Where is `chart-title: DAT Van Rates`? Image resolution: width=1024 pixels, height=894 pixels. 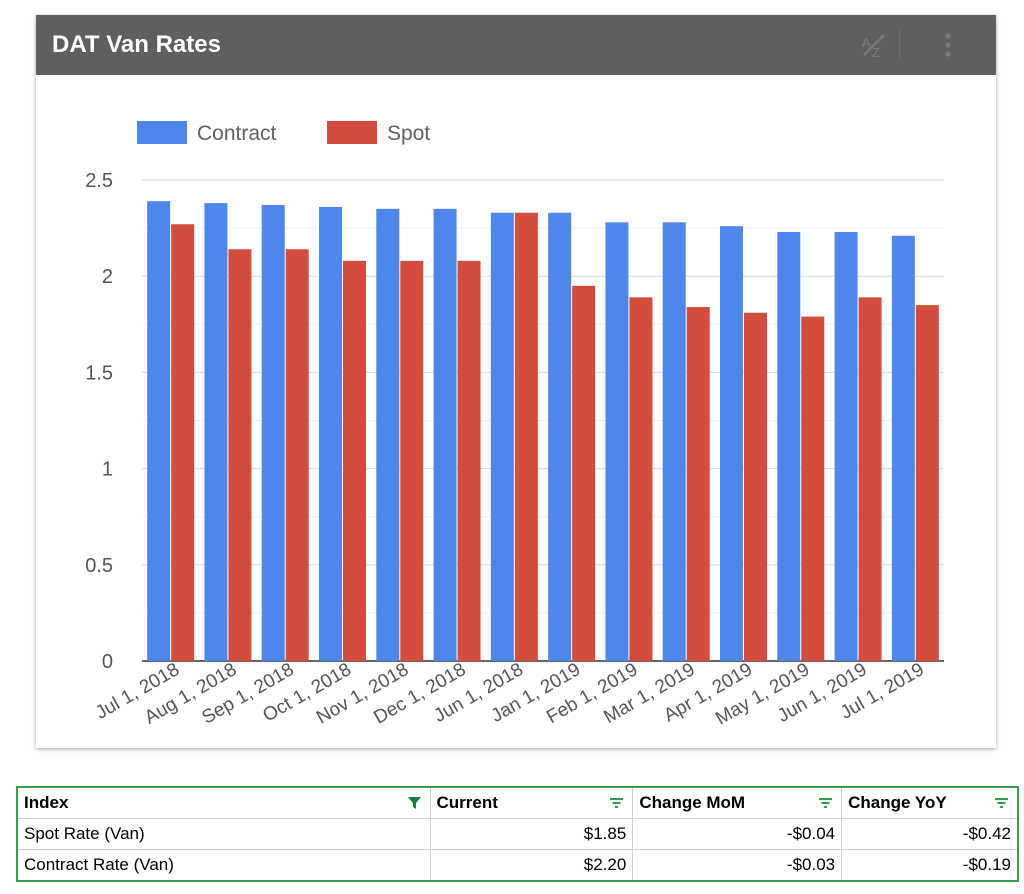
chart-title: DAT Van Rates is located at coordinates (136, 44).